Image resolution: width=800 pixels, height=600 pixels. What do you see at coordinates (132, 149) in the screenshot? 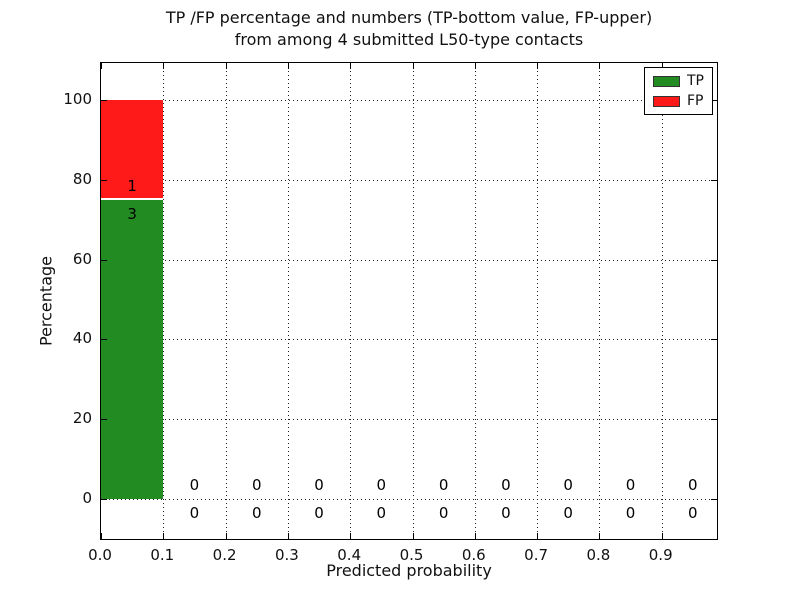
I see `fp-bar-segment` at bounding box center [132, 149].